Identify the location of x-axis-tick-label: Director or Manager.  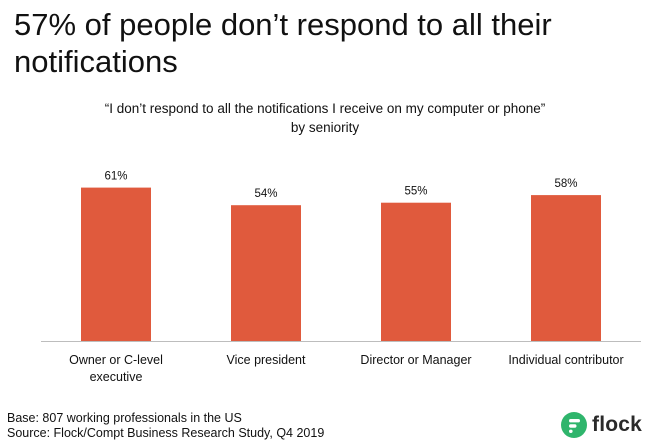
(415, 360).